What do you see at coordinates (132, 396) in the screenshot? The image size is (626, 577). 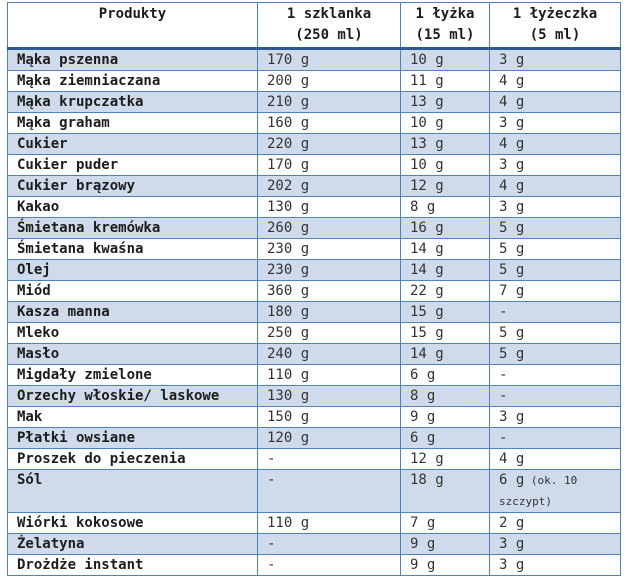 I see `product-cell: Orzechy włoskie/ laskowe` at bounding box center [132, 396].